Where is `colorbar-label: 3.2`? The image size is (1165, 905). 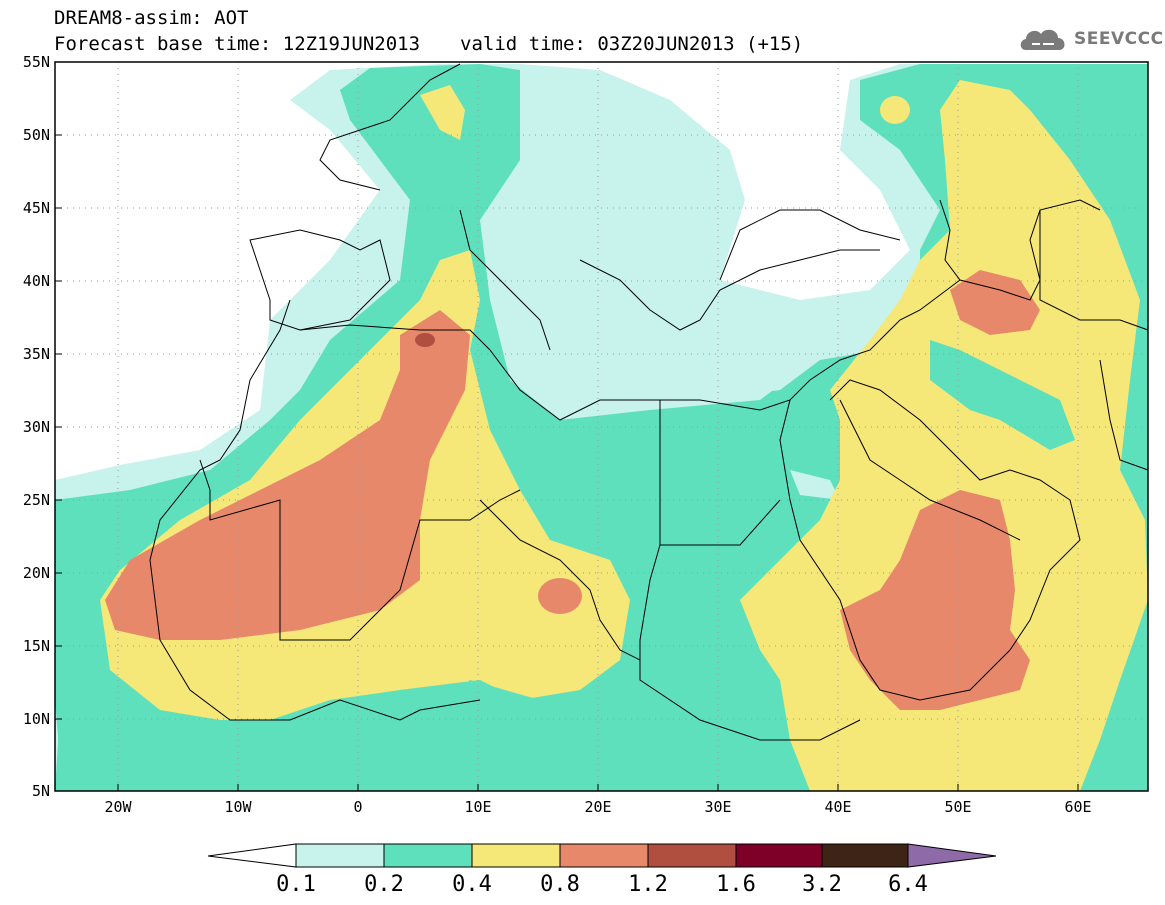
colorbar-label: 3.2 is located at coordinates (822, 884).